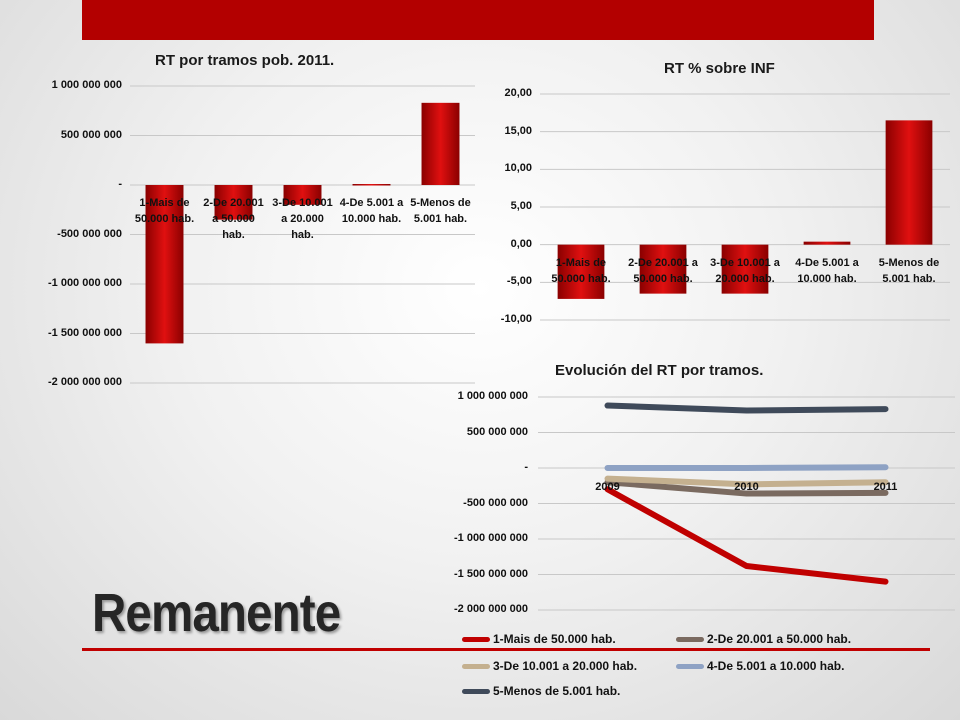 The height and width of the screenshot is (720, 960). Describe the element at coordinates (659, 370) in the screenshot. I see `chart3-title: Evolución del RT por tramos.` at that location.